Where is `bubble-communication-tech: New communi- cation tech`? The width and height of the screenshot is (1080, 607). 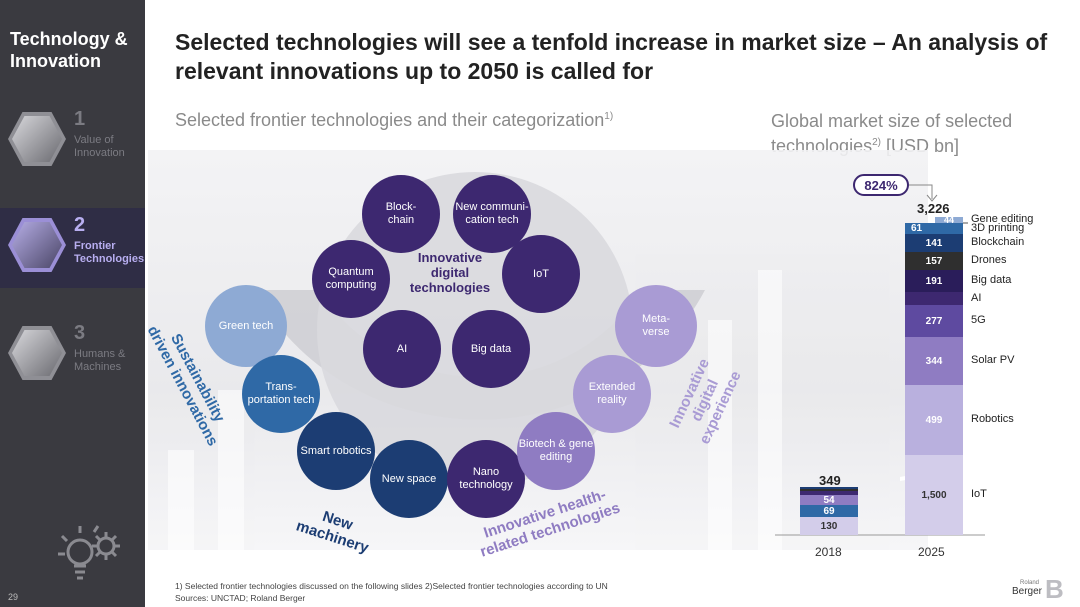 bubble-communication-tech: New communi- cation tech is located at coordinates (492, 214).